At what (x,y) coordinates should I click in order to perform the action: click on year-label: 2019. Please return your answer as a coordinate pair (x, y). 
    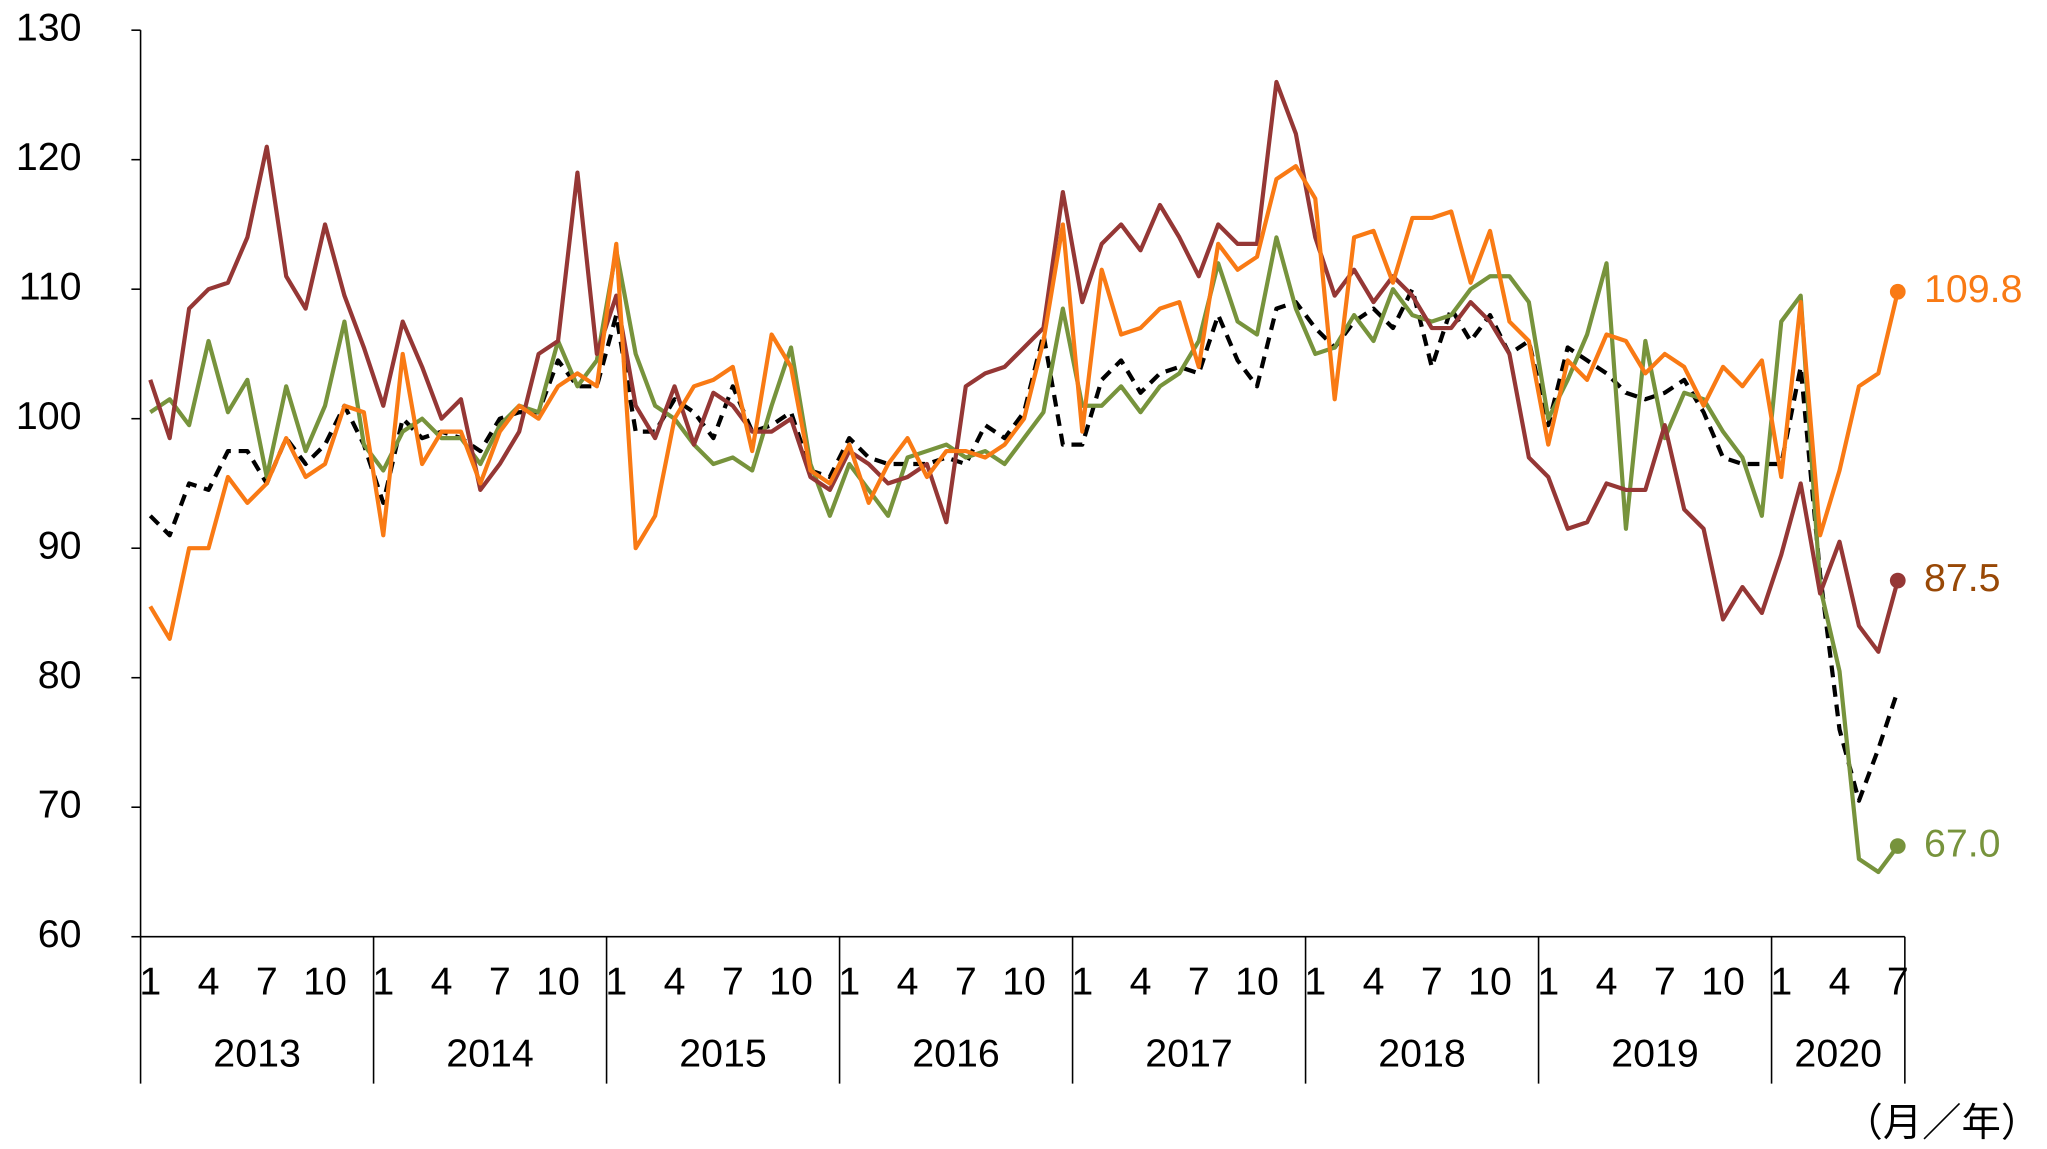
    Looking at the image, I should click on (1655, 1053).